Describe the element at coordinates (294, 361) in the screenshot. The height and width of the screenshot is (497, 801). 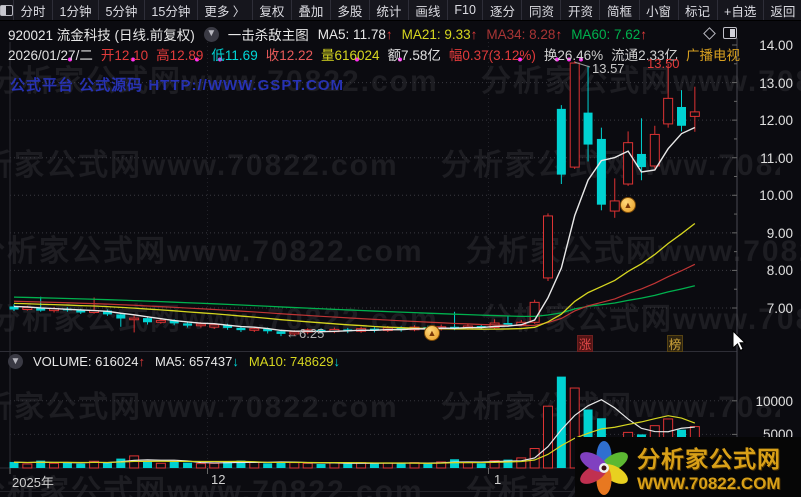
I see `volume-stat-2: MA10: 748629↓` at that location.